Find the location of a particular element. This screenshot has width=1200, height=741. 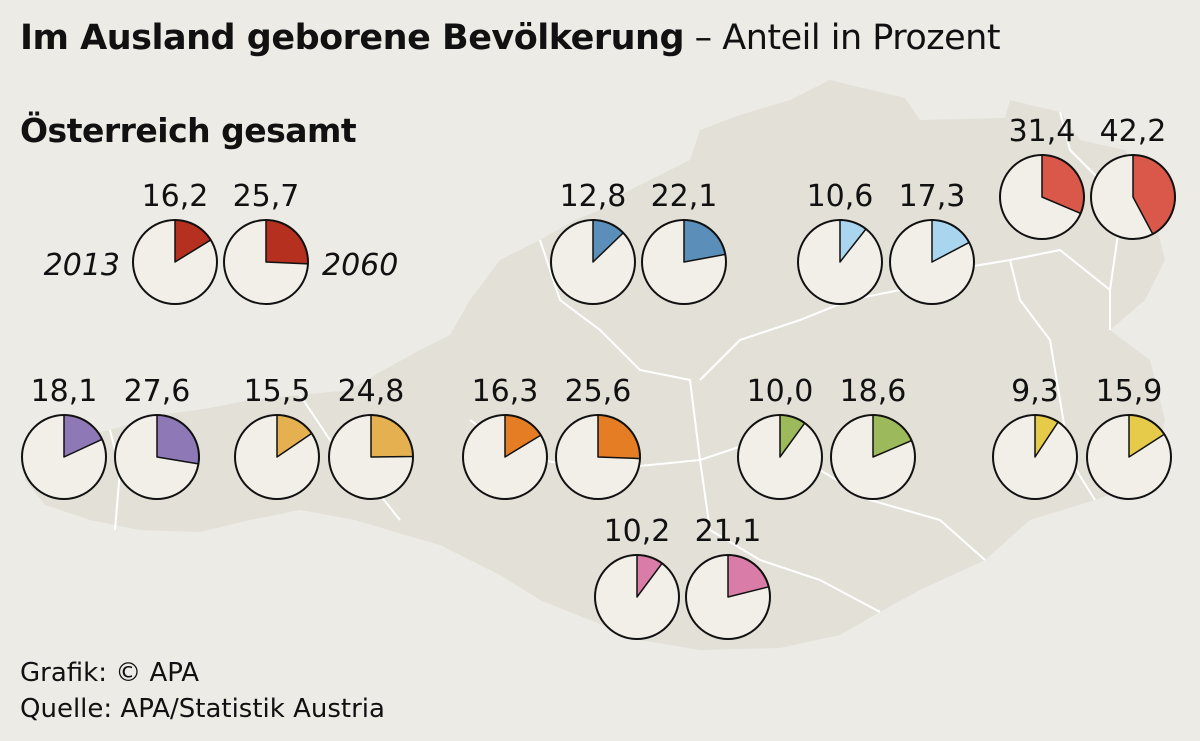

year-label-2060: 2060 is located at coordinates (360, 265).